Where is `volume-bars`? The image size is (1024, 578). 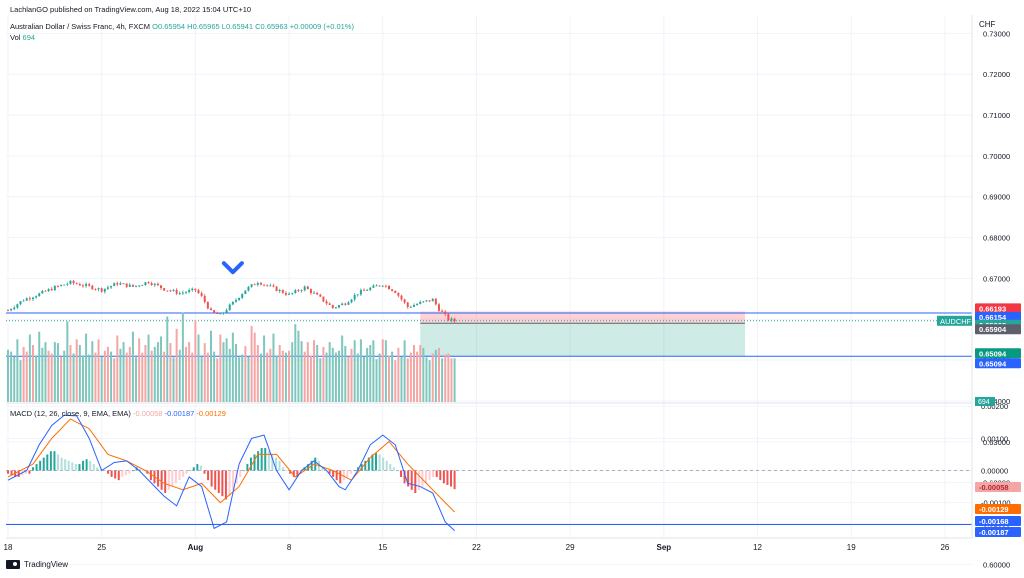
volume-bars is located at coordinates (231, 357).